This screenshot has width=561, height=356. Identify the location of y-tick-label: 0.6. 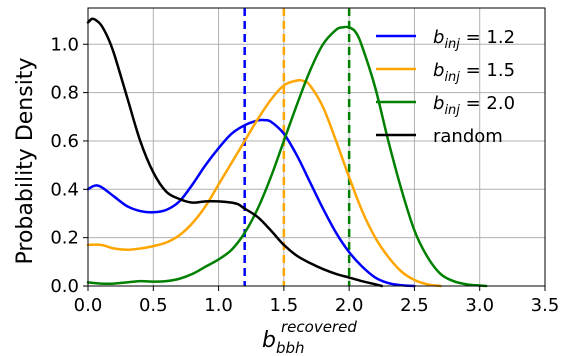
(64, 141).